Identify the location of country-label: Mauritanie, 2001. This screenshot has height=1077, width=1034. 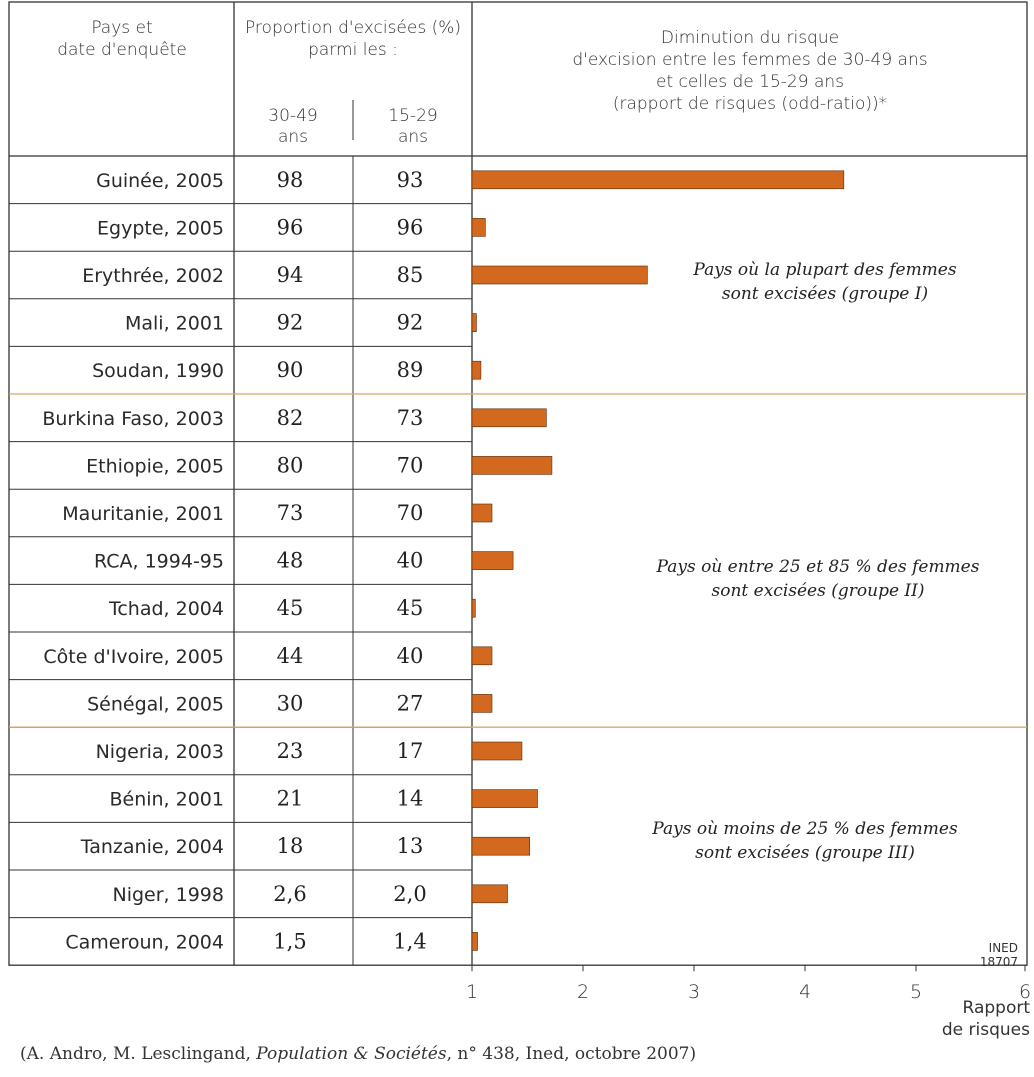
(143, 514).